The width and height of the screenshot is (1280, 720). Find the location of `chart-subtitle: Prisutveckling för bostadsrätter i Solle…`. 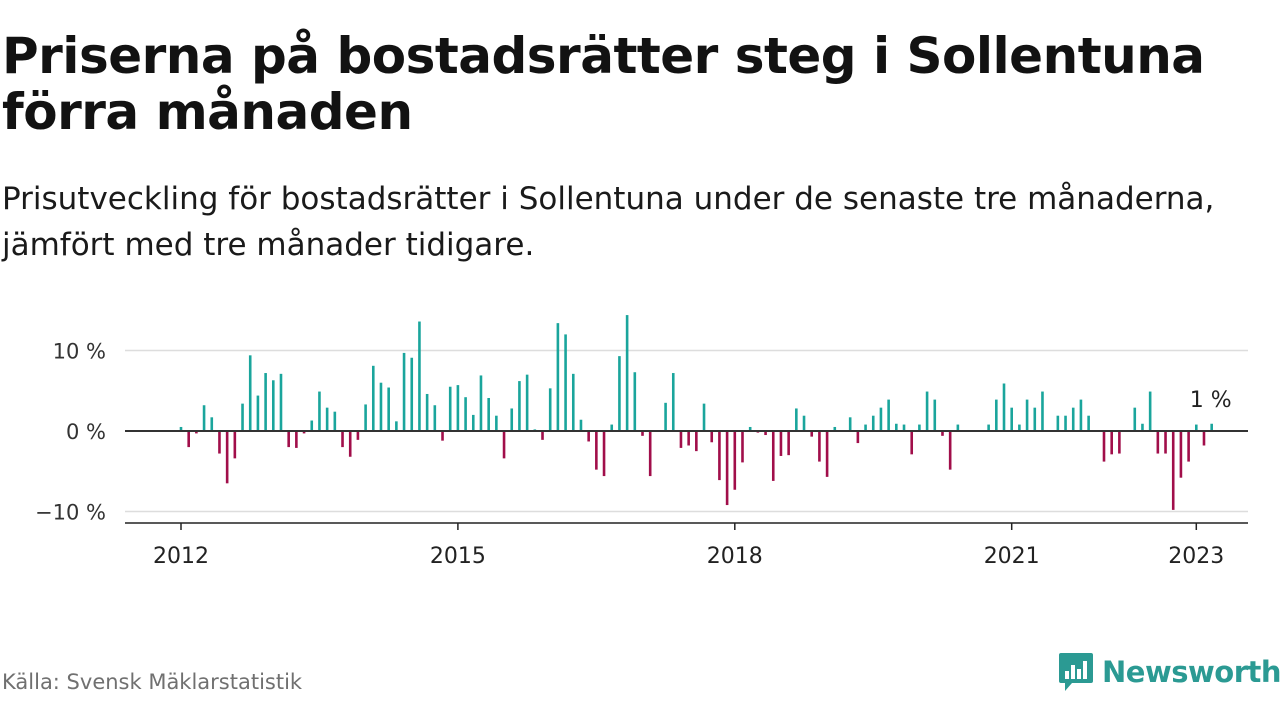

chart-subtitle: Prisutveckling för bostadsrätter i Solle… is located at coordinates (608, 222).